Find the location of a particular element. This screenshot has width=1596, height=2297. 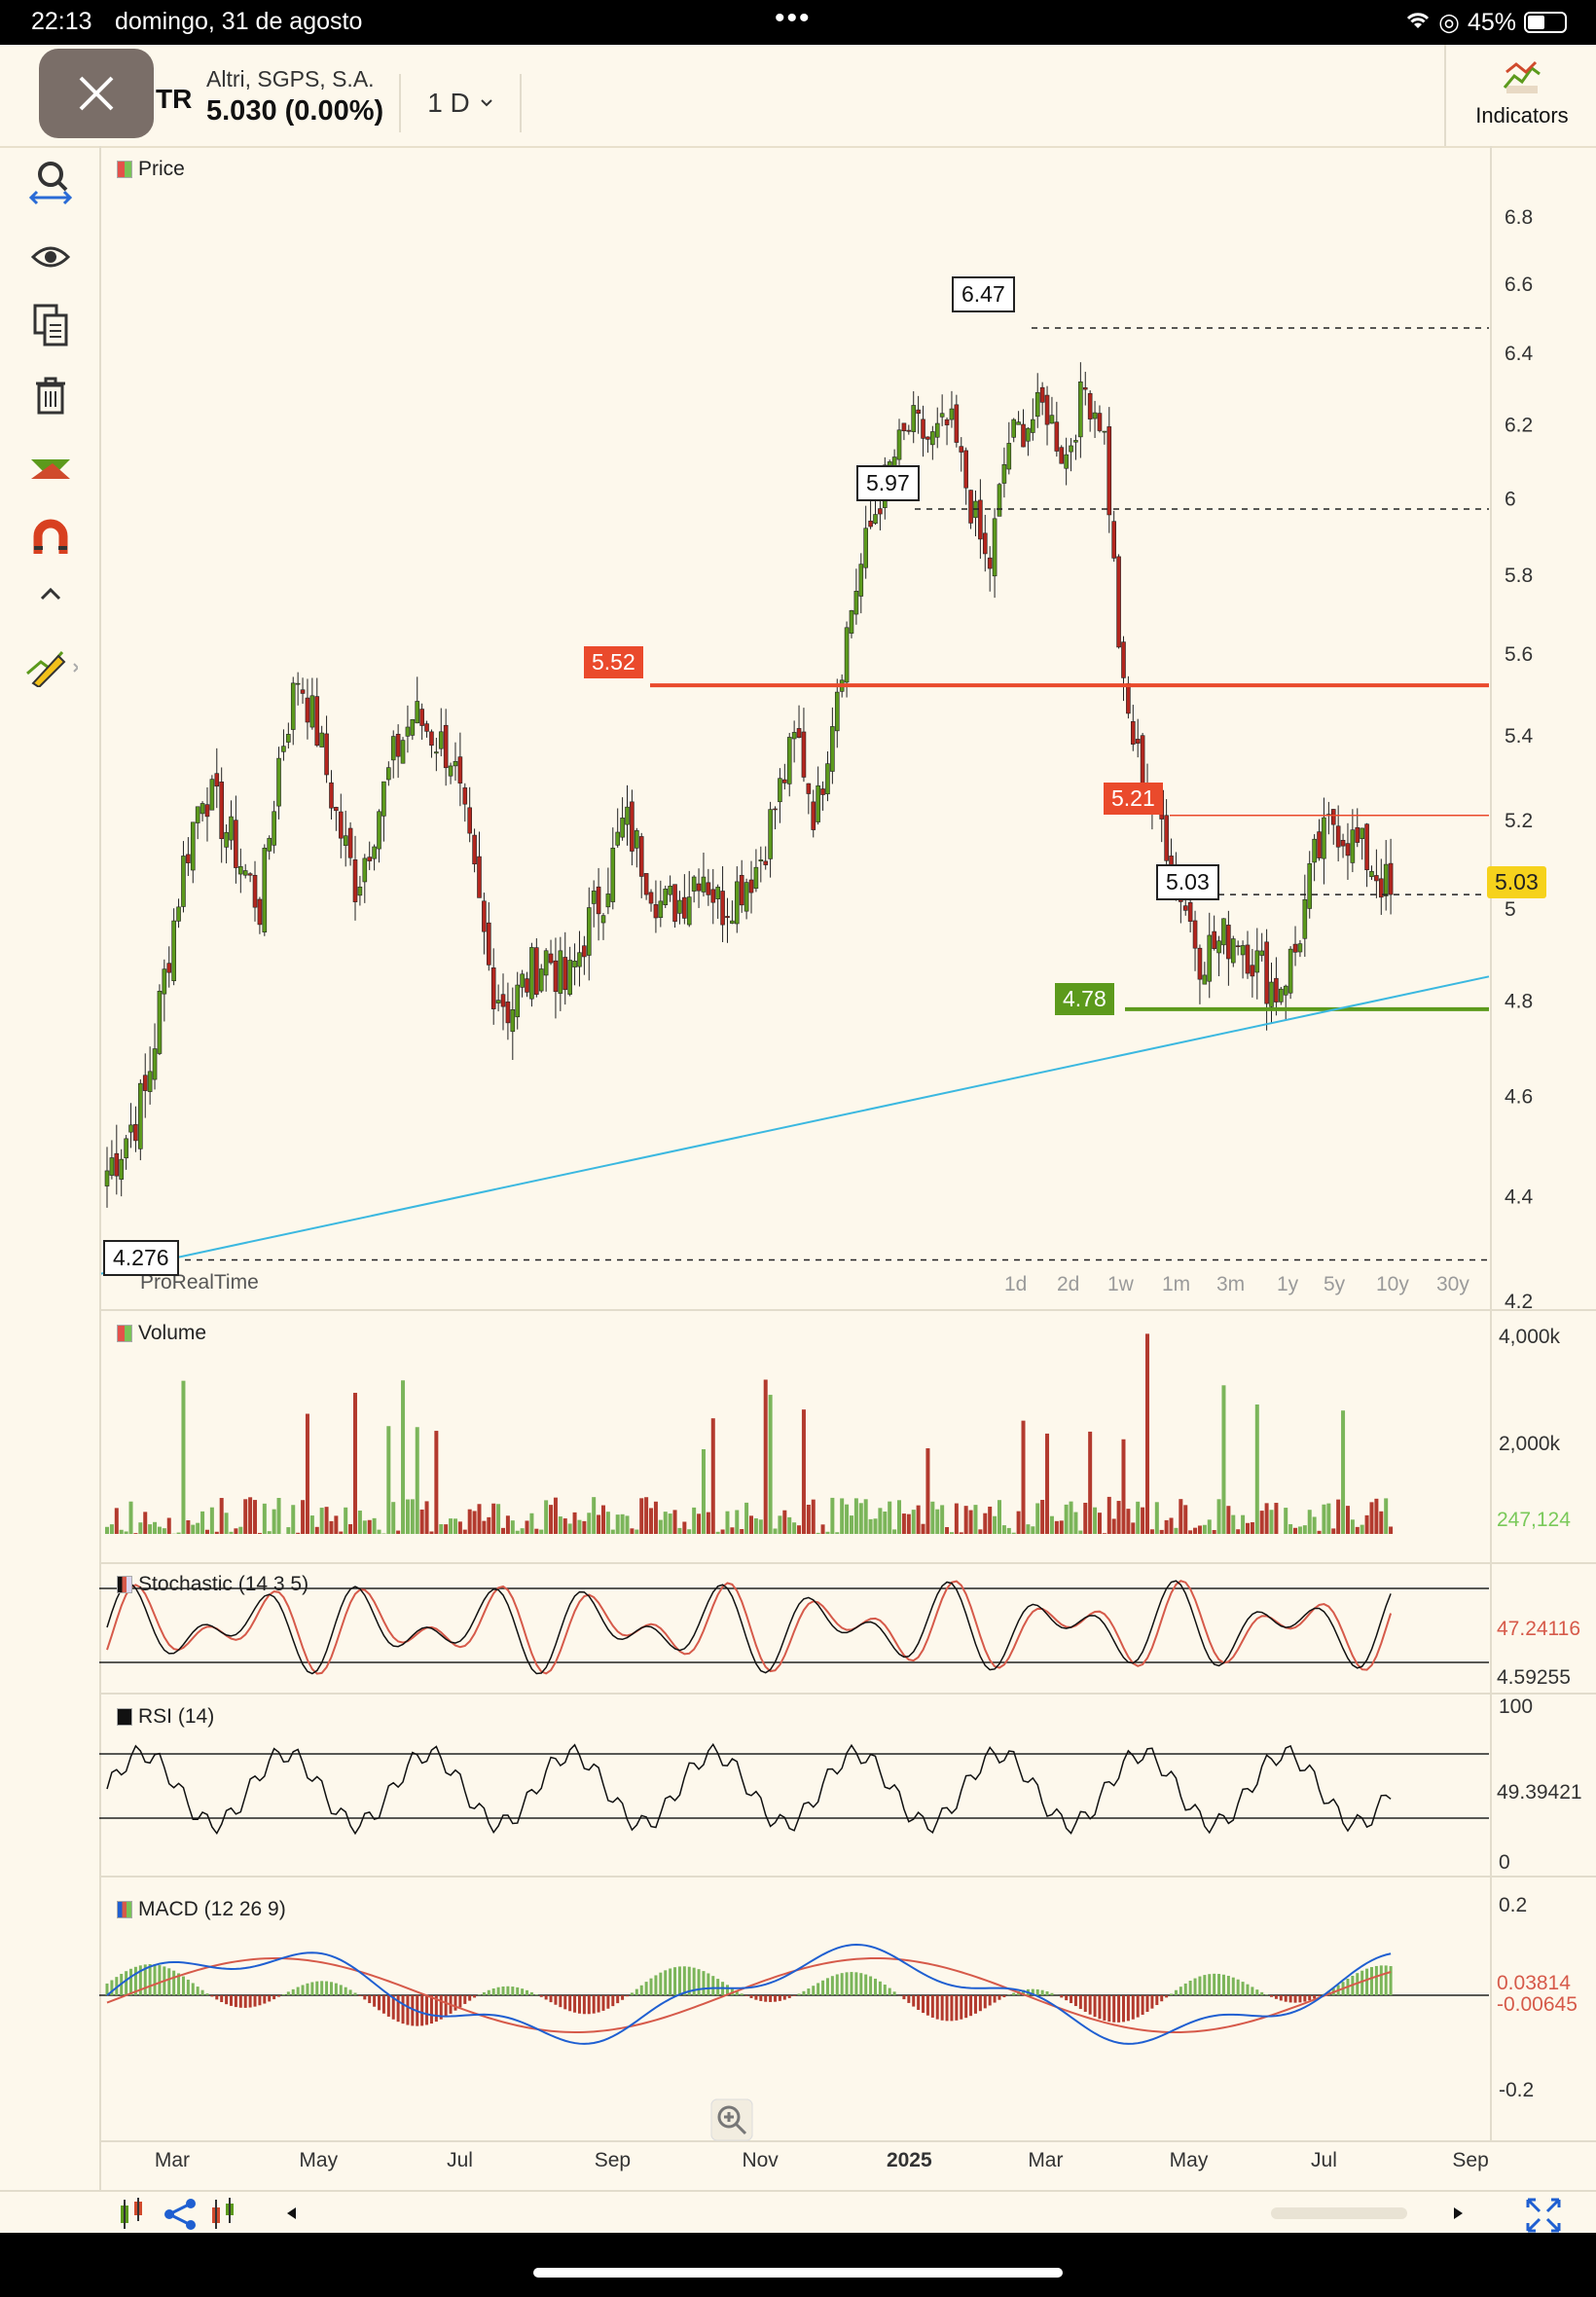

close-button is located at coordinates (97, 94).